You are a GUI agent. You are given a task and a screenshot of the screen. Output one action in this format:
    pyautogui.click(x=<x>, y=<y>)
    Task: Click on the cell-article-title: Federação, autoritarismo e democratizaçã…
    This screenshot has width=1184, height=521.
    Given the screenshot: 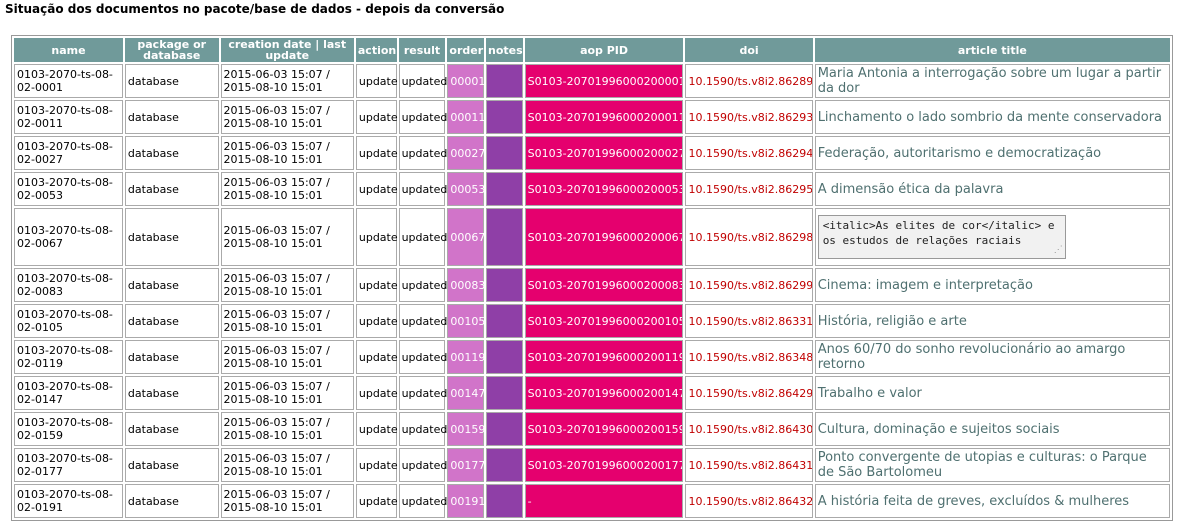 What is the action you would take?
    pyautogui.click(x=992, y=153)
    